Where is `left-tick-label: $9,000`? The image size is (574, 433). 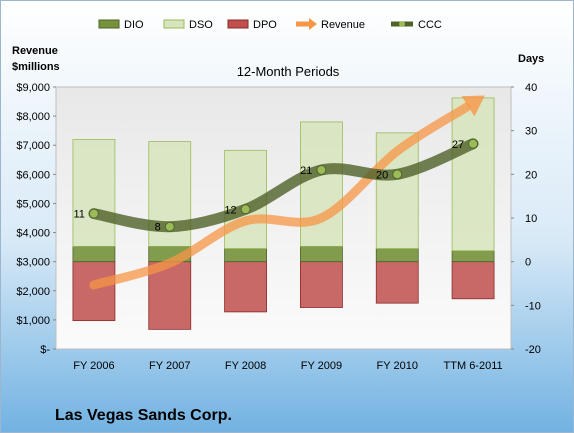
left-tick-label: $9,000 is located at coordinates (33, 88).